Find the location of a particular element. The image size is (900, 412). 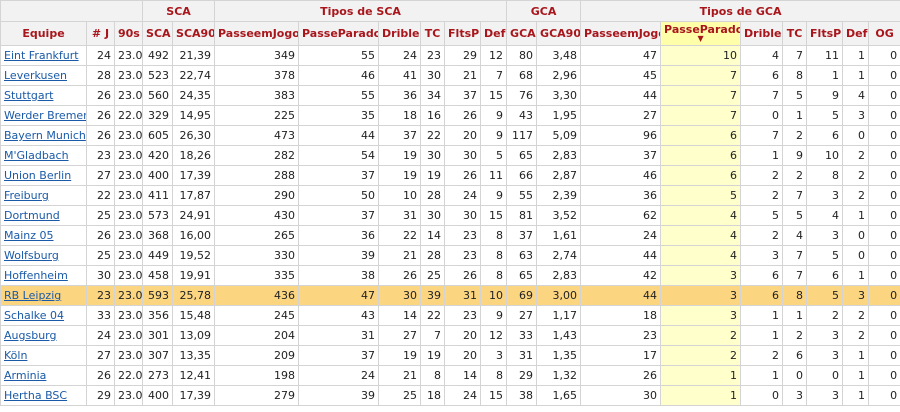

team-link-cell: Arminia is located at coordinates (43, 375).